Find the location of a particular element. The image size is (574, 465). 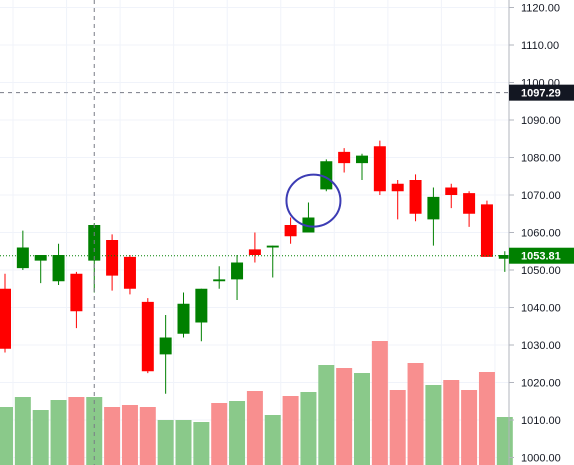

tick-label: 1020.00 is located at coordinates (541, 384).